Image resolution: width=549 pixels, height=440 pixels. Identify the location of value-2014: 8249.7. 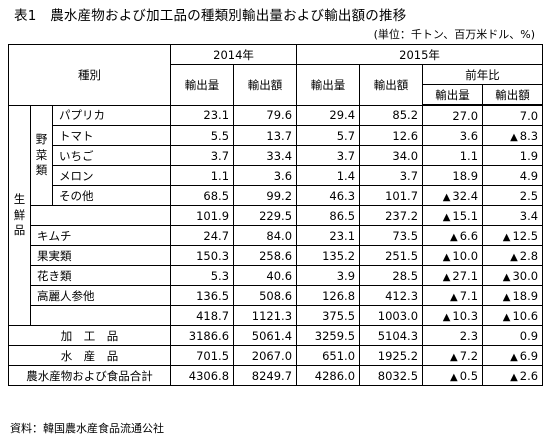
(265, 375).